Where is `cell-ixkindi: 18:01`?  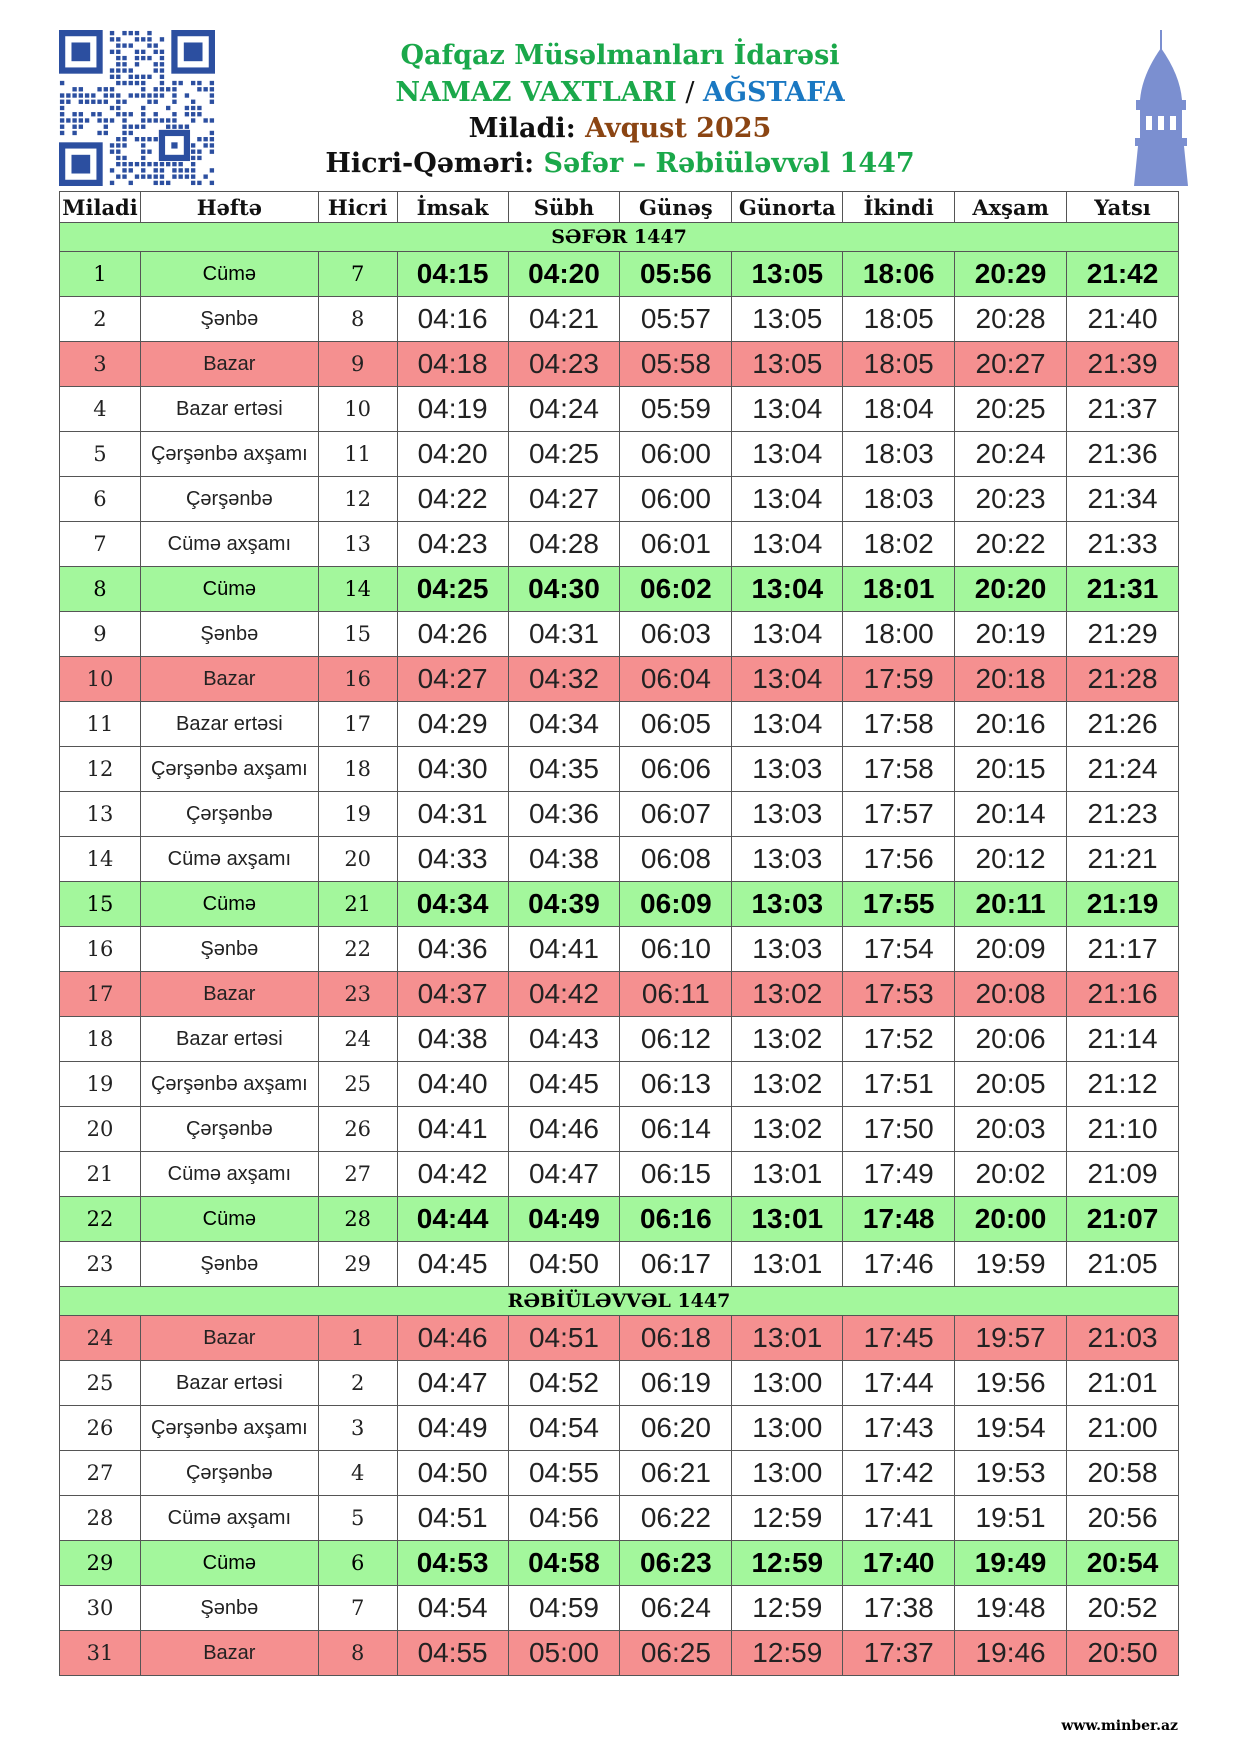
cell-ixkindi: 18:01 is located at coordinates (899, 589).